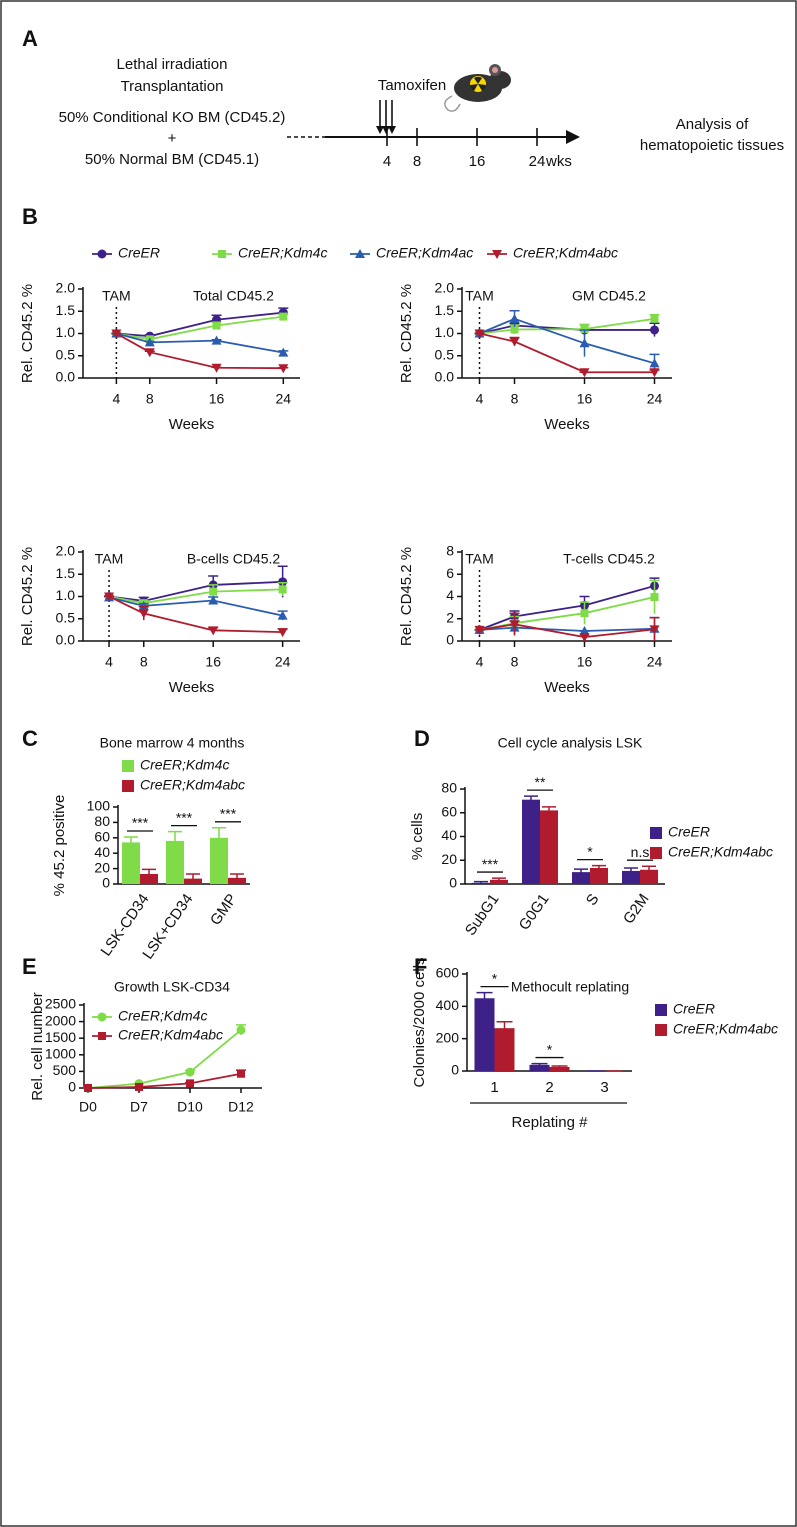 This screenshot has height=1527, width=797. Describe the element at coordinates (65, 1070) in the screenshot. I see `y-tick-label: 500` at that location.